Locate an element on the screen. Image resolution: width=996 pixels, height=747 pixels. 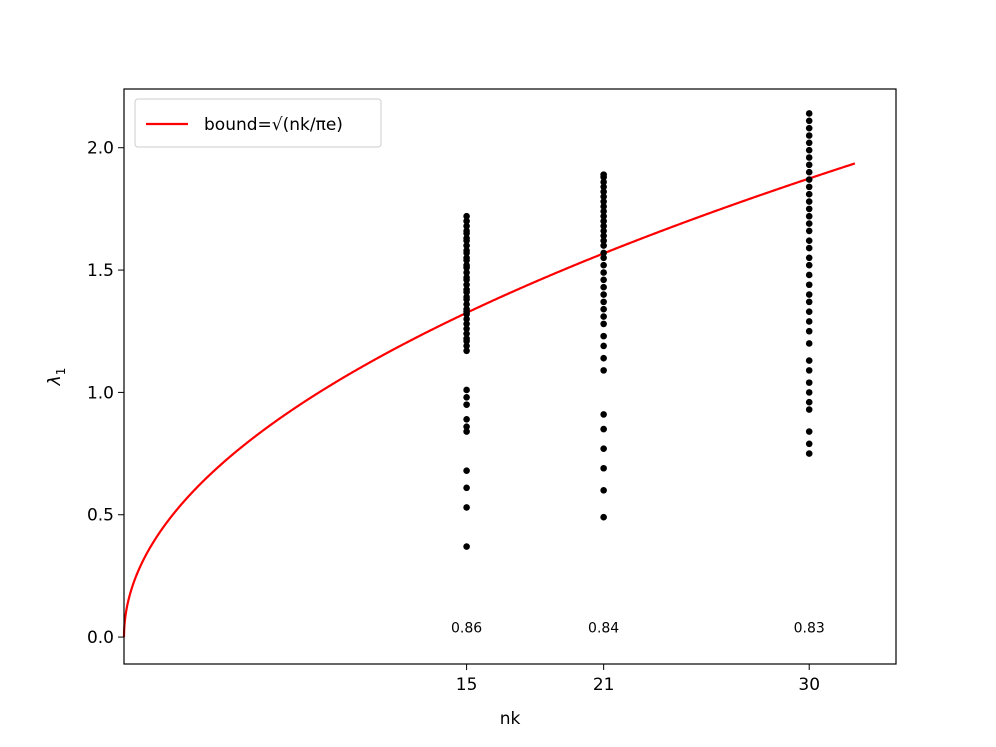
y-axis: 0.0 0.5 1.0 1.5 2.0 is located at coordinates (105, 393).